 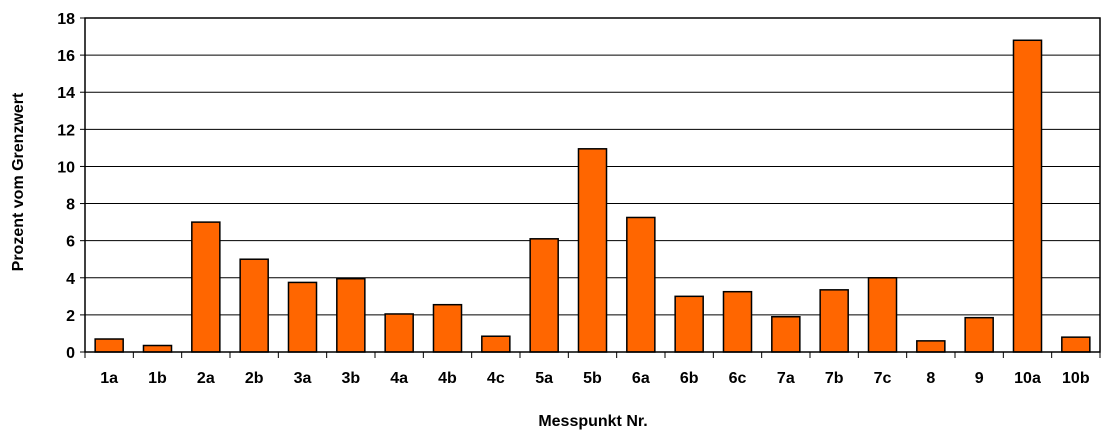 What do you see at coordinates (882, 315) in the screenshot?
I see `bar-7c` at bounding box center [882, 315].